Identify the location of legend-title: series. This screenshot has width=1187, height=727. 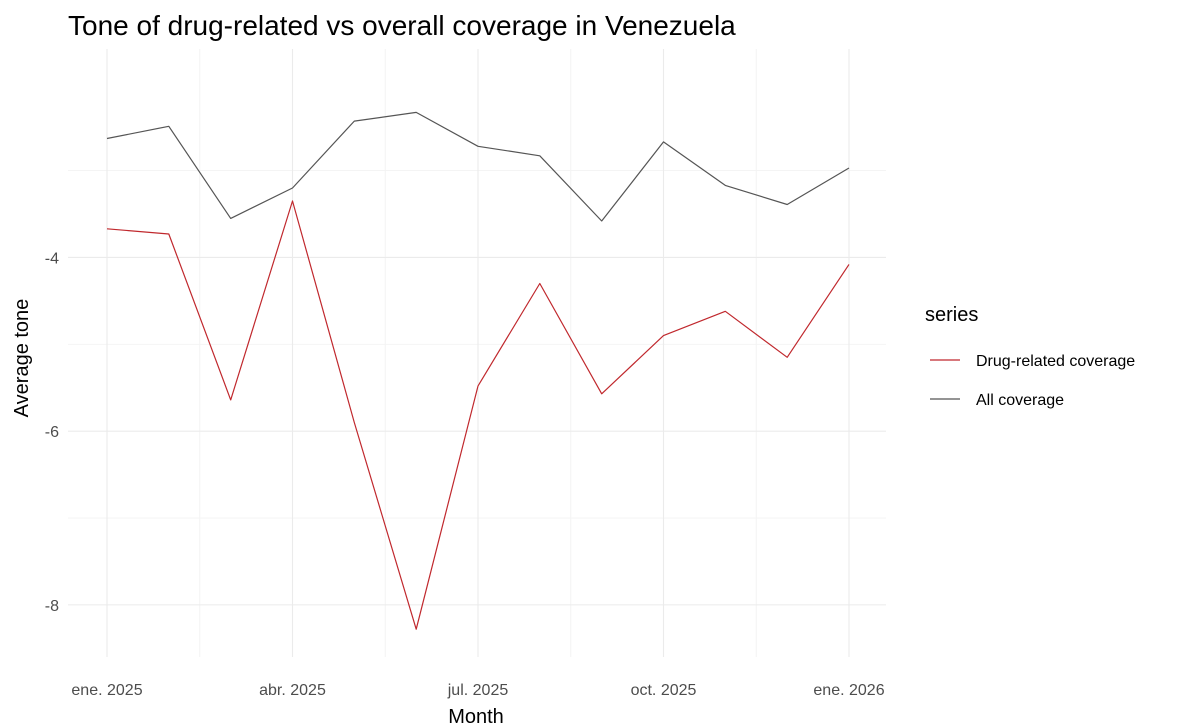
(951, 315).